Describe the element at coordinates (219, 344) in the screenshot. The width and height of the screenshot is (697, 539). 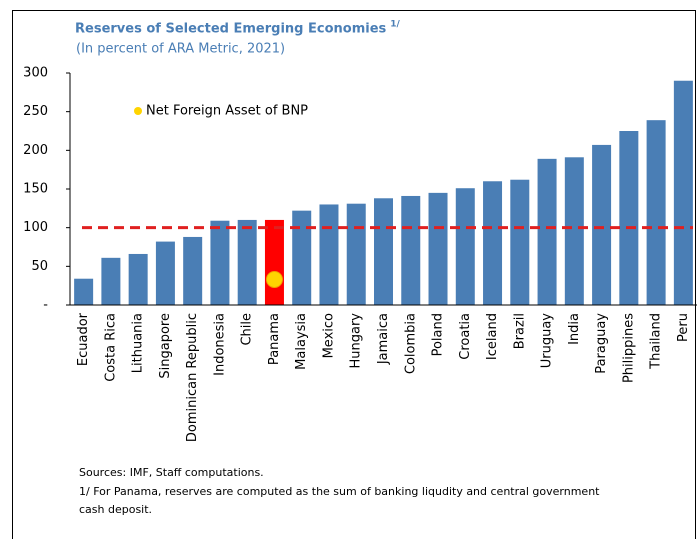
I see `x-tick-label: Indonesia` at that location.